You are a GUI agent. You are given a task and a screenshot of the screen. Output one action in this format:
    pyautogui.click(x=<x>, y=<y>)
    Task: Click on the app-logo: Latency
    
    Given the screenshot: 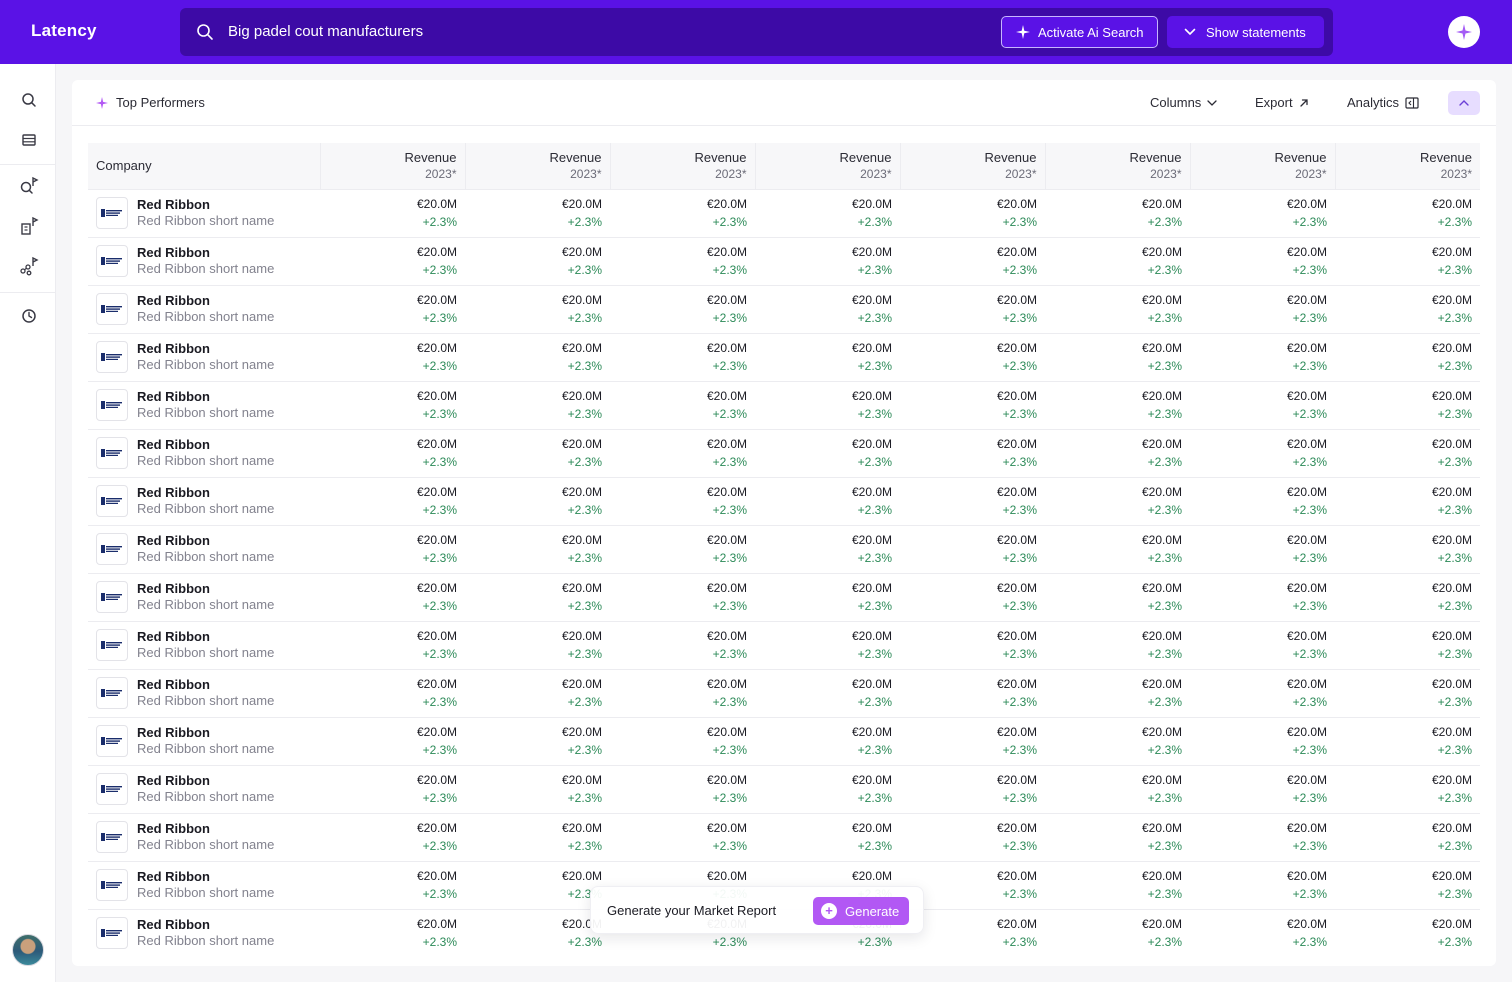 What is the action you would take?
    pyautogui.click(x=64, y=30)
    